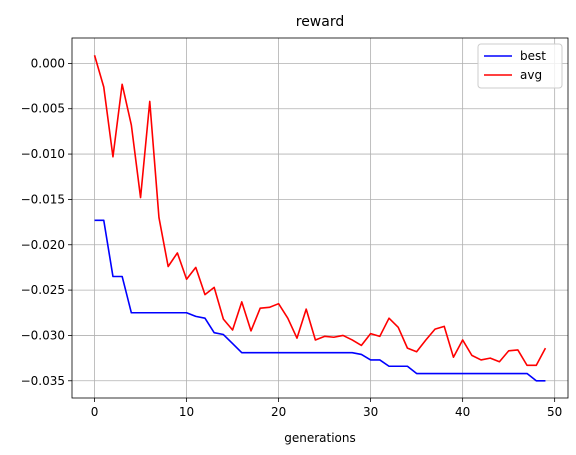  I want to click on y-tick-label: −0.035, so click(43, 381).